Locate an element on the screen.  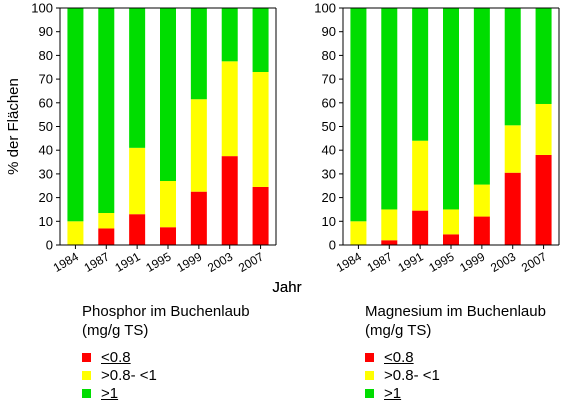
bar-low-1991 is located at coordinates (420, 227).